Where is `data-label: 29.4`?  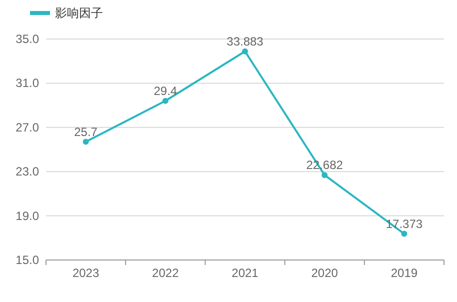
data-label: 29.4 is located at coordinates (166, 91).